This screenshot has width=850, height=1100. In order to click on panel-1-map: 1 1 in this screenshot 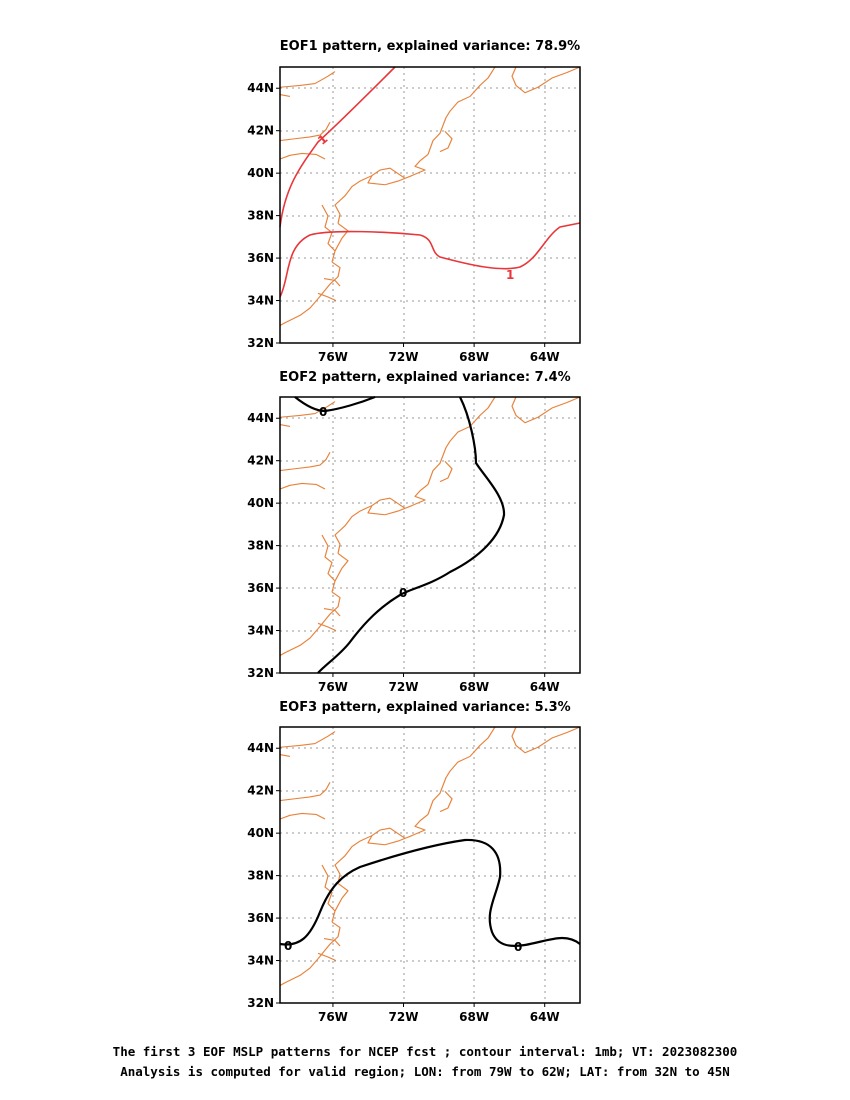, I will do `click(430, 205)`.